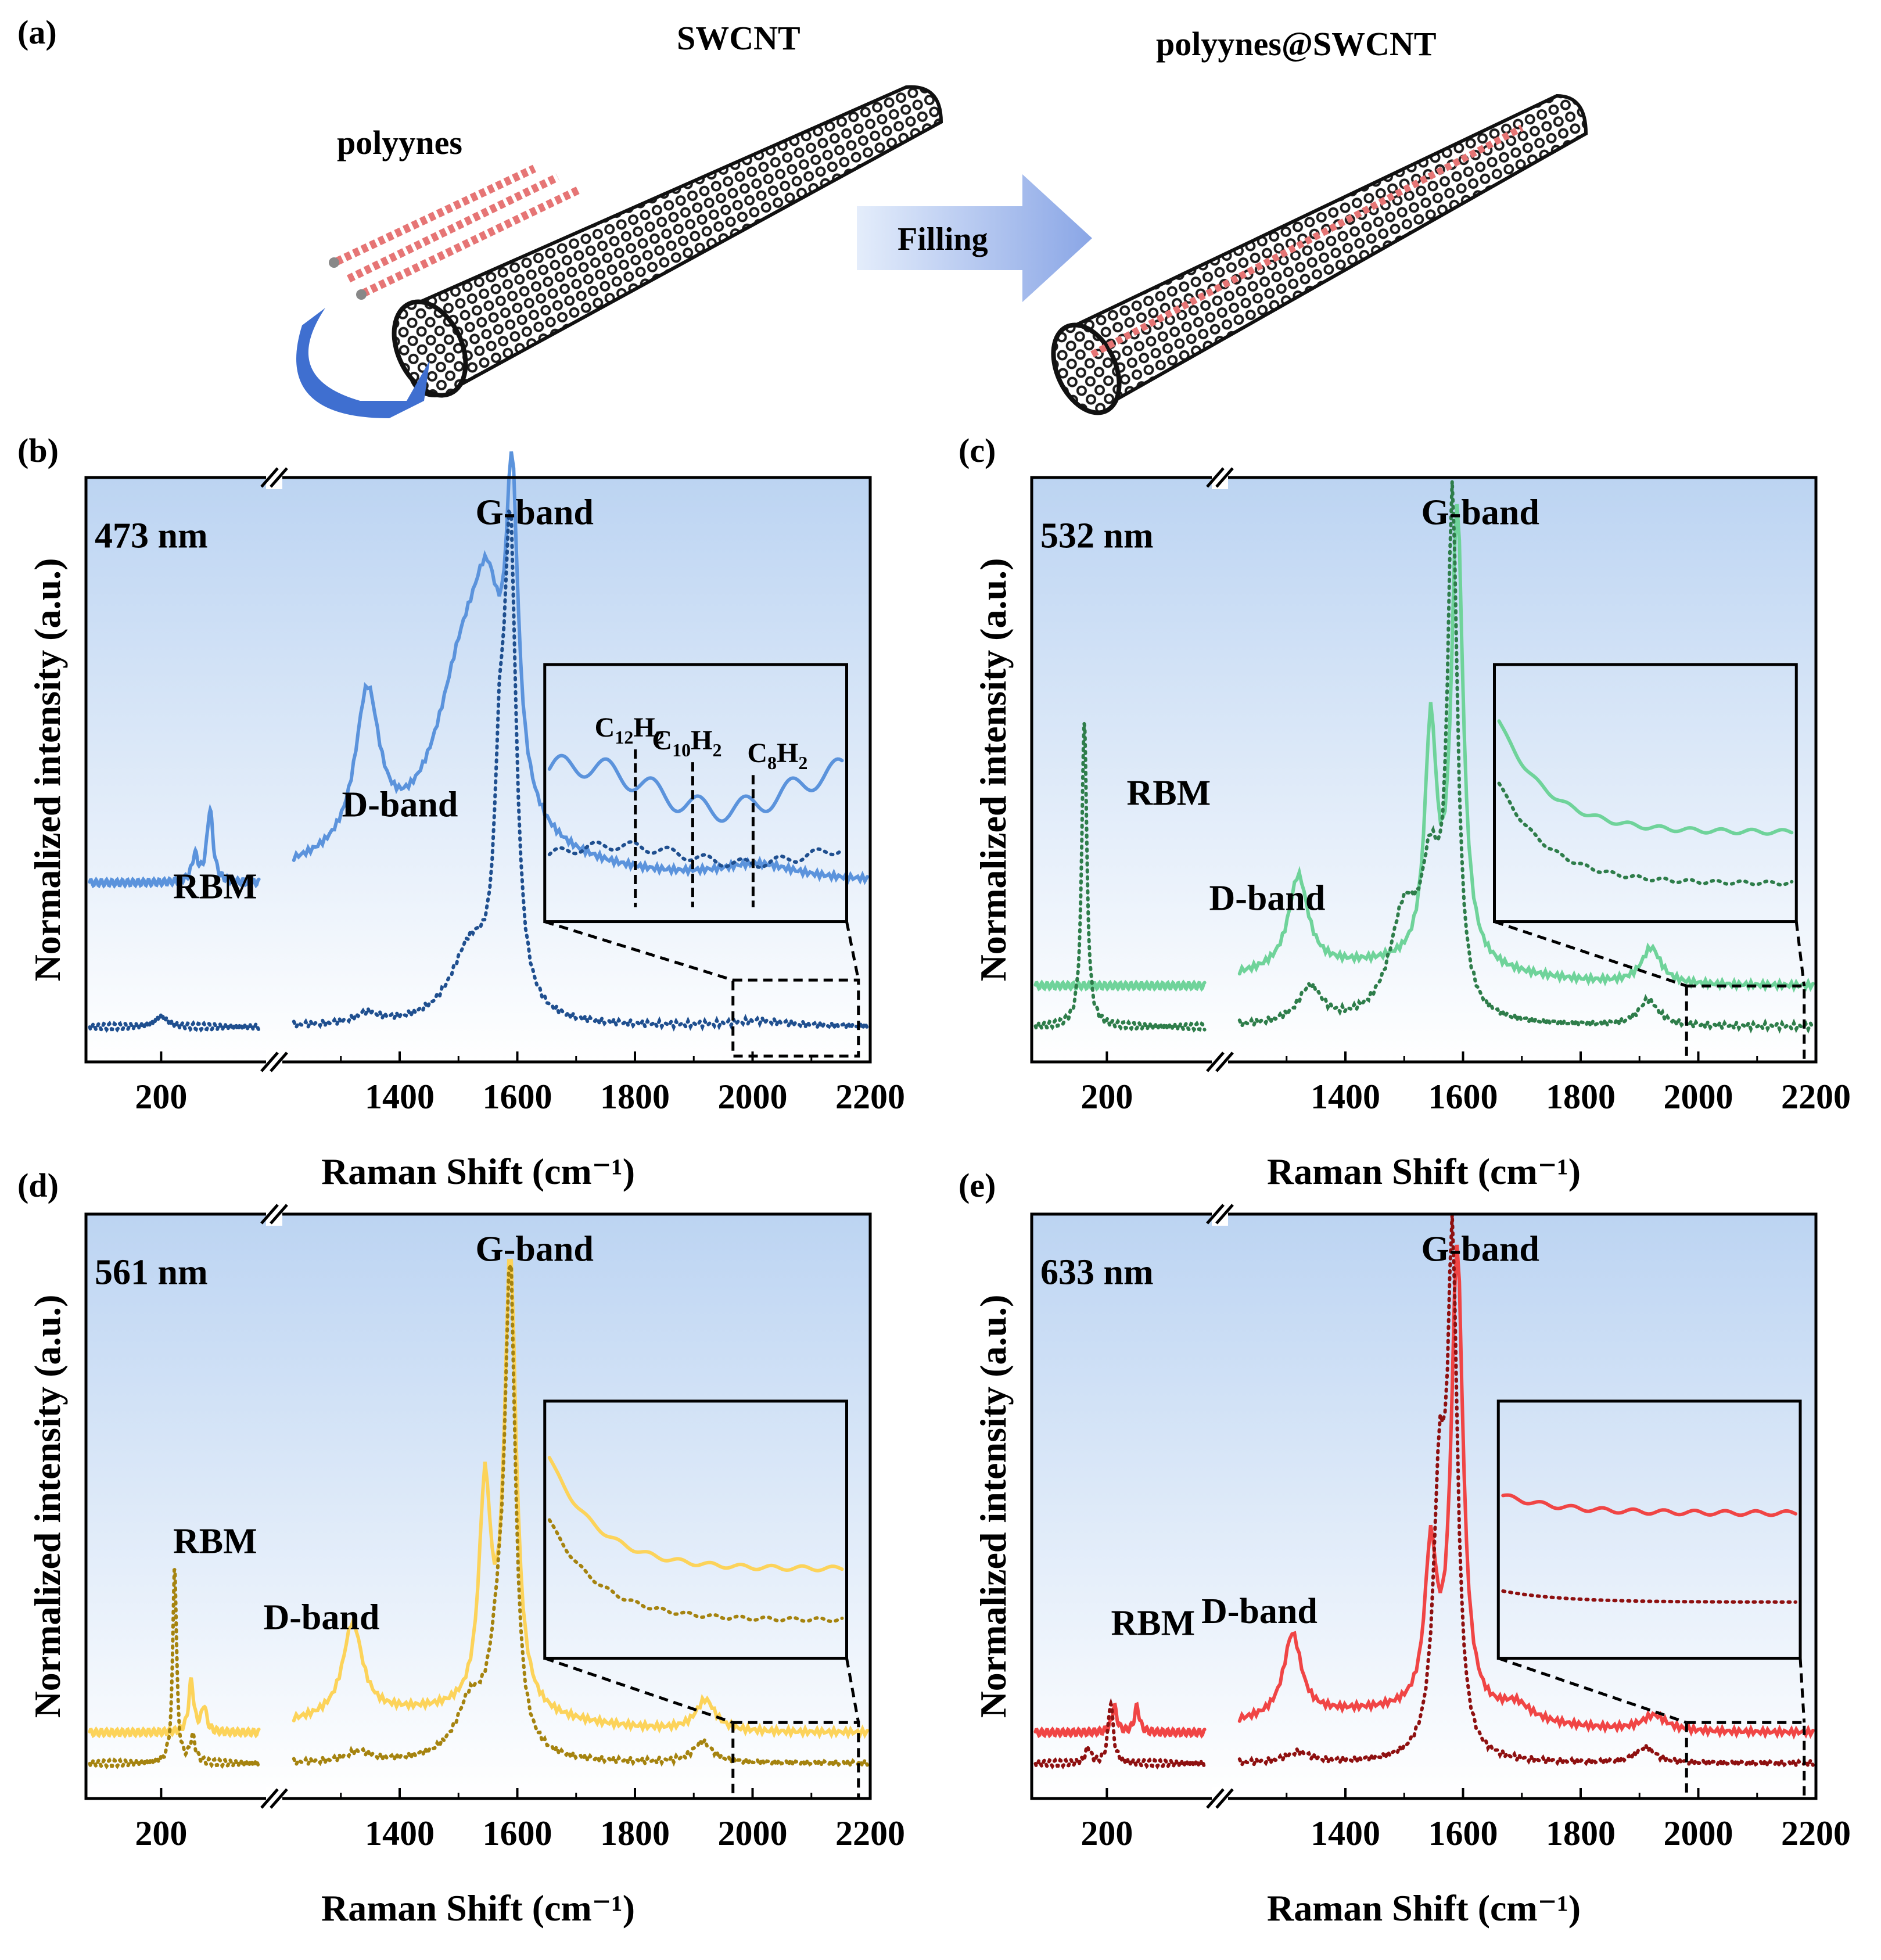 The height and width of the screenshot is (1960, 1881). Describe the element at coordinates (630, 730) in the screenshot. I see `inset-peak-label: C12H2` at that location.